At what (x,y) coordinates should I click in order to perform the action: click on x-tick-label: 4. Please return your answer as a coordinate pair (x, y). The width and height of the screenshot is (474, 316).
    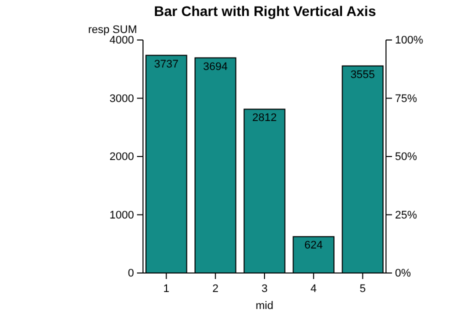
    Looking at the image, I should click on (313, 288).